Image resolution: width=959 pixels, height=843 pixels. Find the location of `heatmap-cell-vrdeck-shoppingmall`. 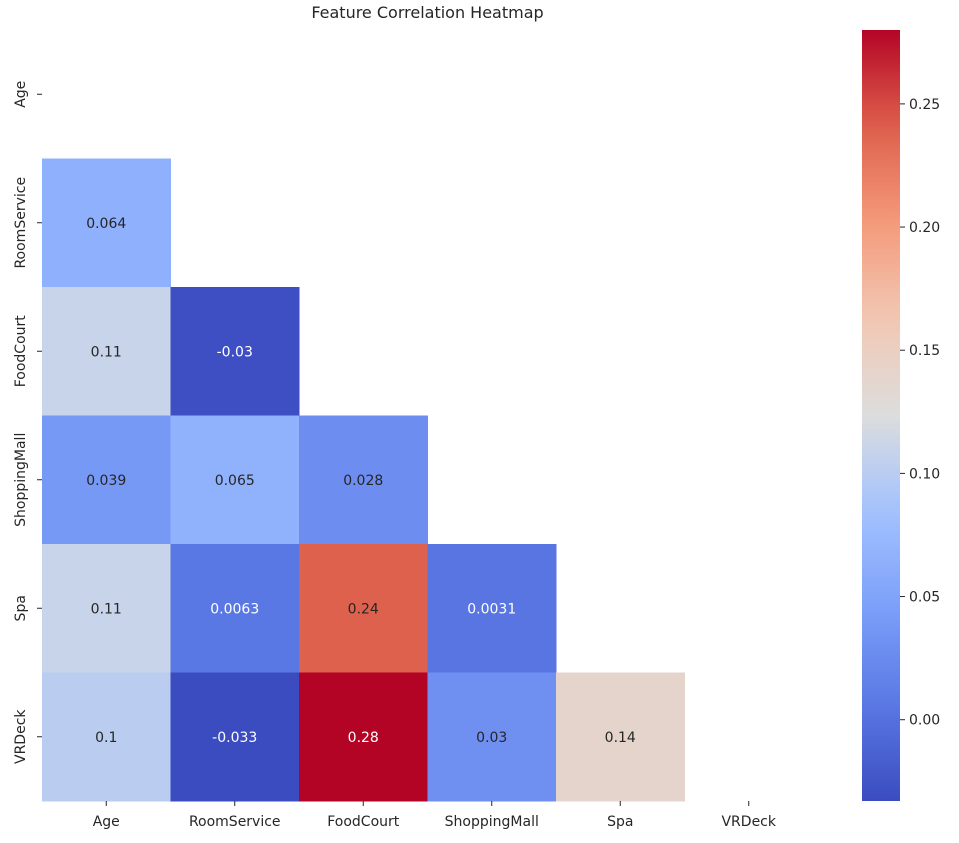

heatmap-cell-vrdeck-shoppingmall is located at coordinates (492, 737).